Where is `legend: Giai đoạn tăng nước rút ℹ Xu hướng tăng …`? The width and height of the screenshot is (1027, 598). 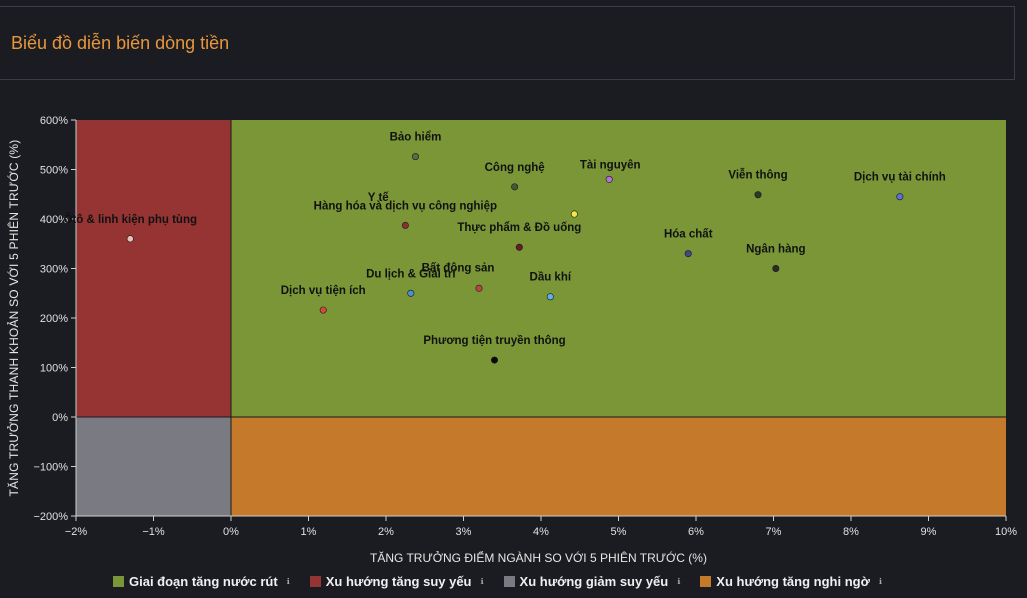 legend: Giai đoạn tăng nước rút ℹ Xu hướng tăng … is located at coordinates (497, 581).